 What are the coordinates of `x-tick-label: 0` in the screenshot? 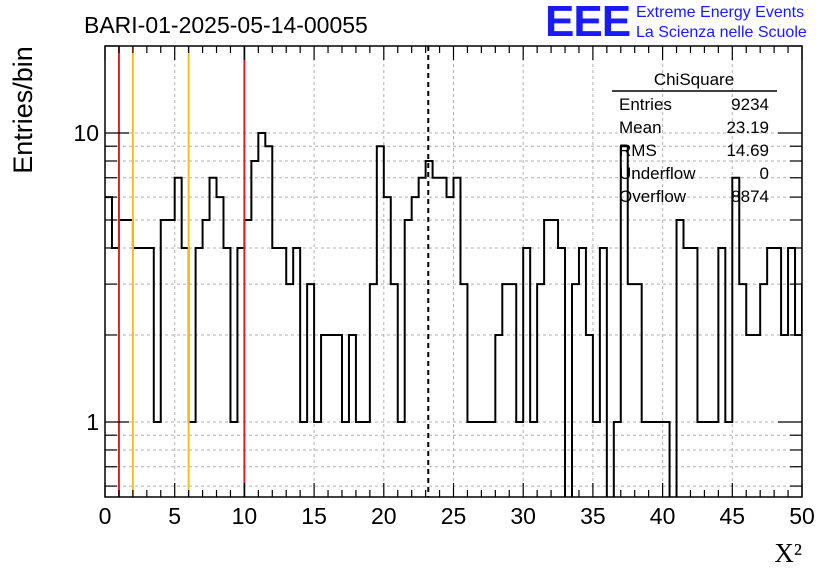 It's located at (105, 516).